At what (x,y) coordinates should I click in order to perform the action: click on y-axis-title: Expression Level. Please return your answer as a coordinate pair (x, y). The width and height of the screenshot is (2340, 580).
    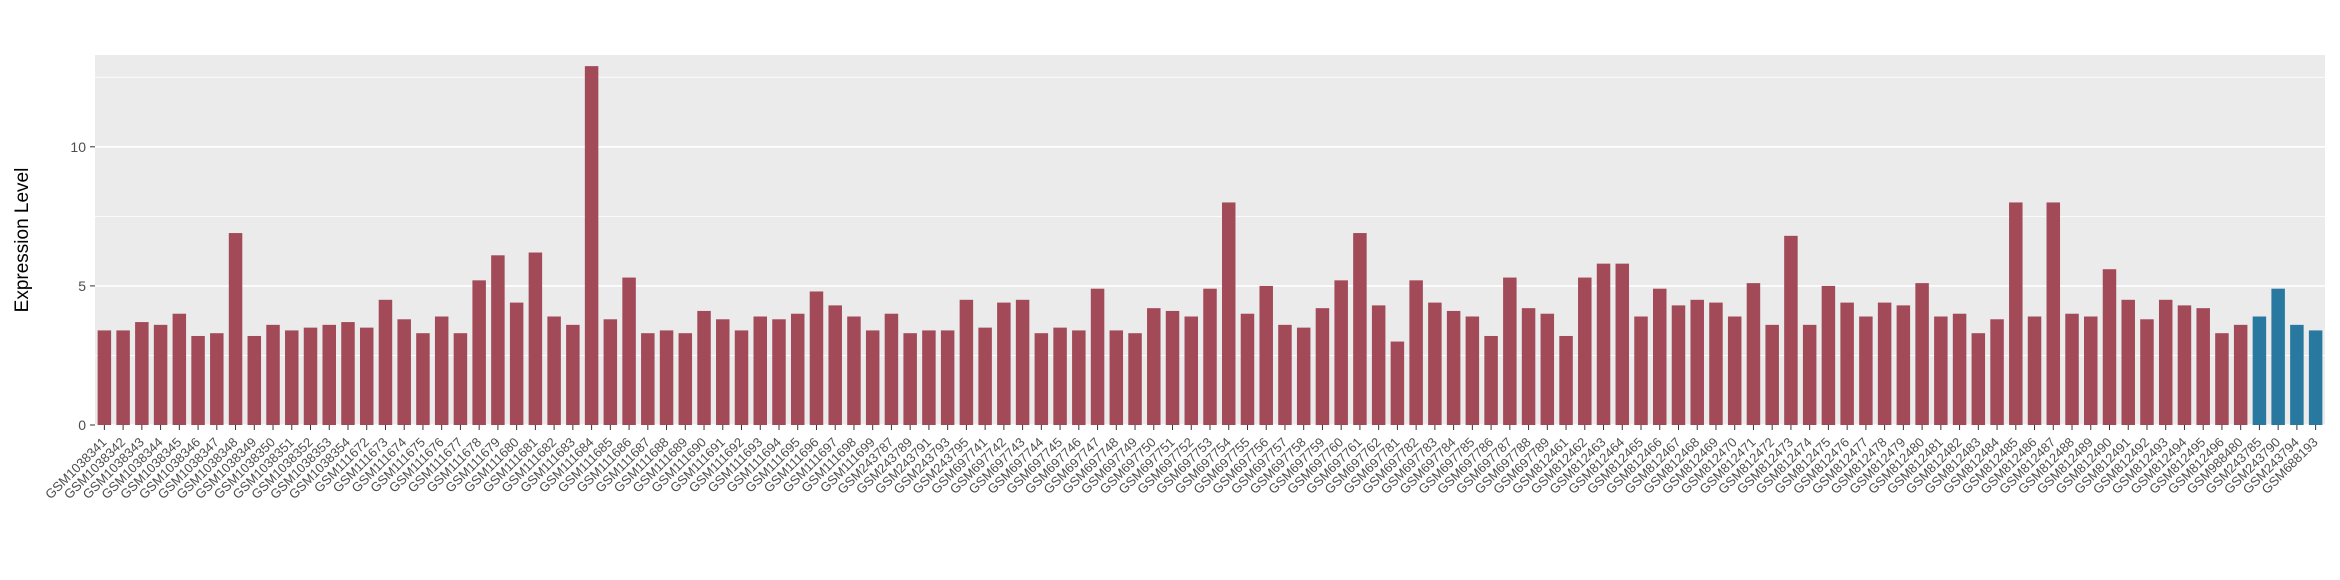
    Looking at the image, I should click on (22, 240).